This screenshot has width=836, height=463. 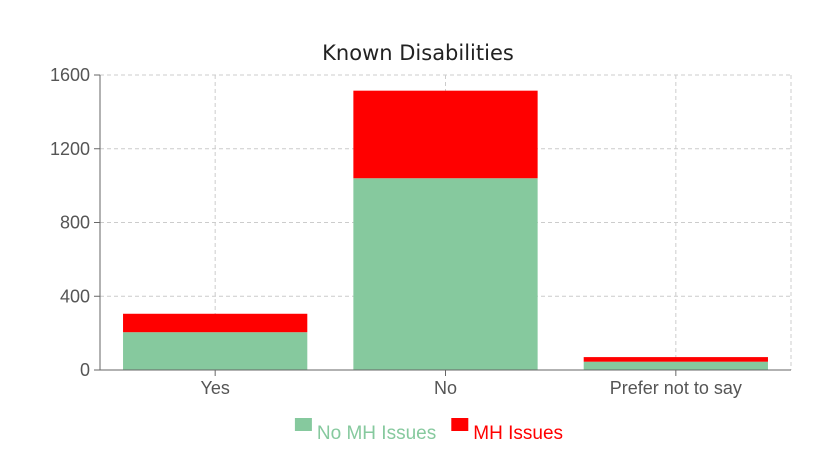 What do you see at coordinates (445, 134) in the screenshot?
I see `bar-no-mh-issues` at bounding box center [445, 134].